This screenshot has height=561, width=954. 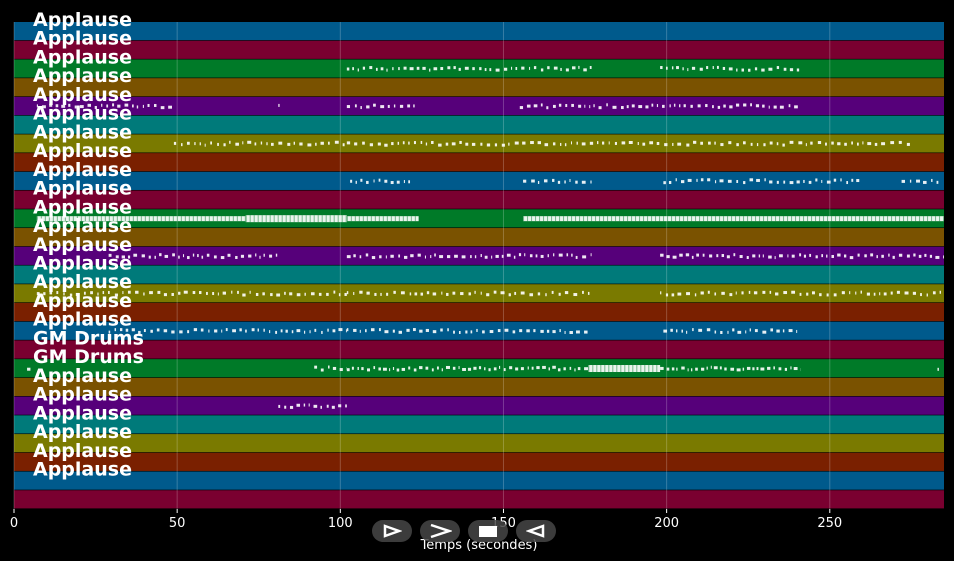 I want to click on play-outline-button, so click(x=392, y=531).